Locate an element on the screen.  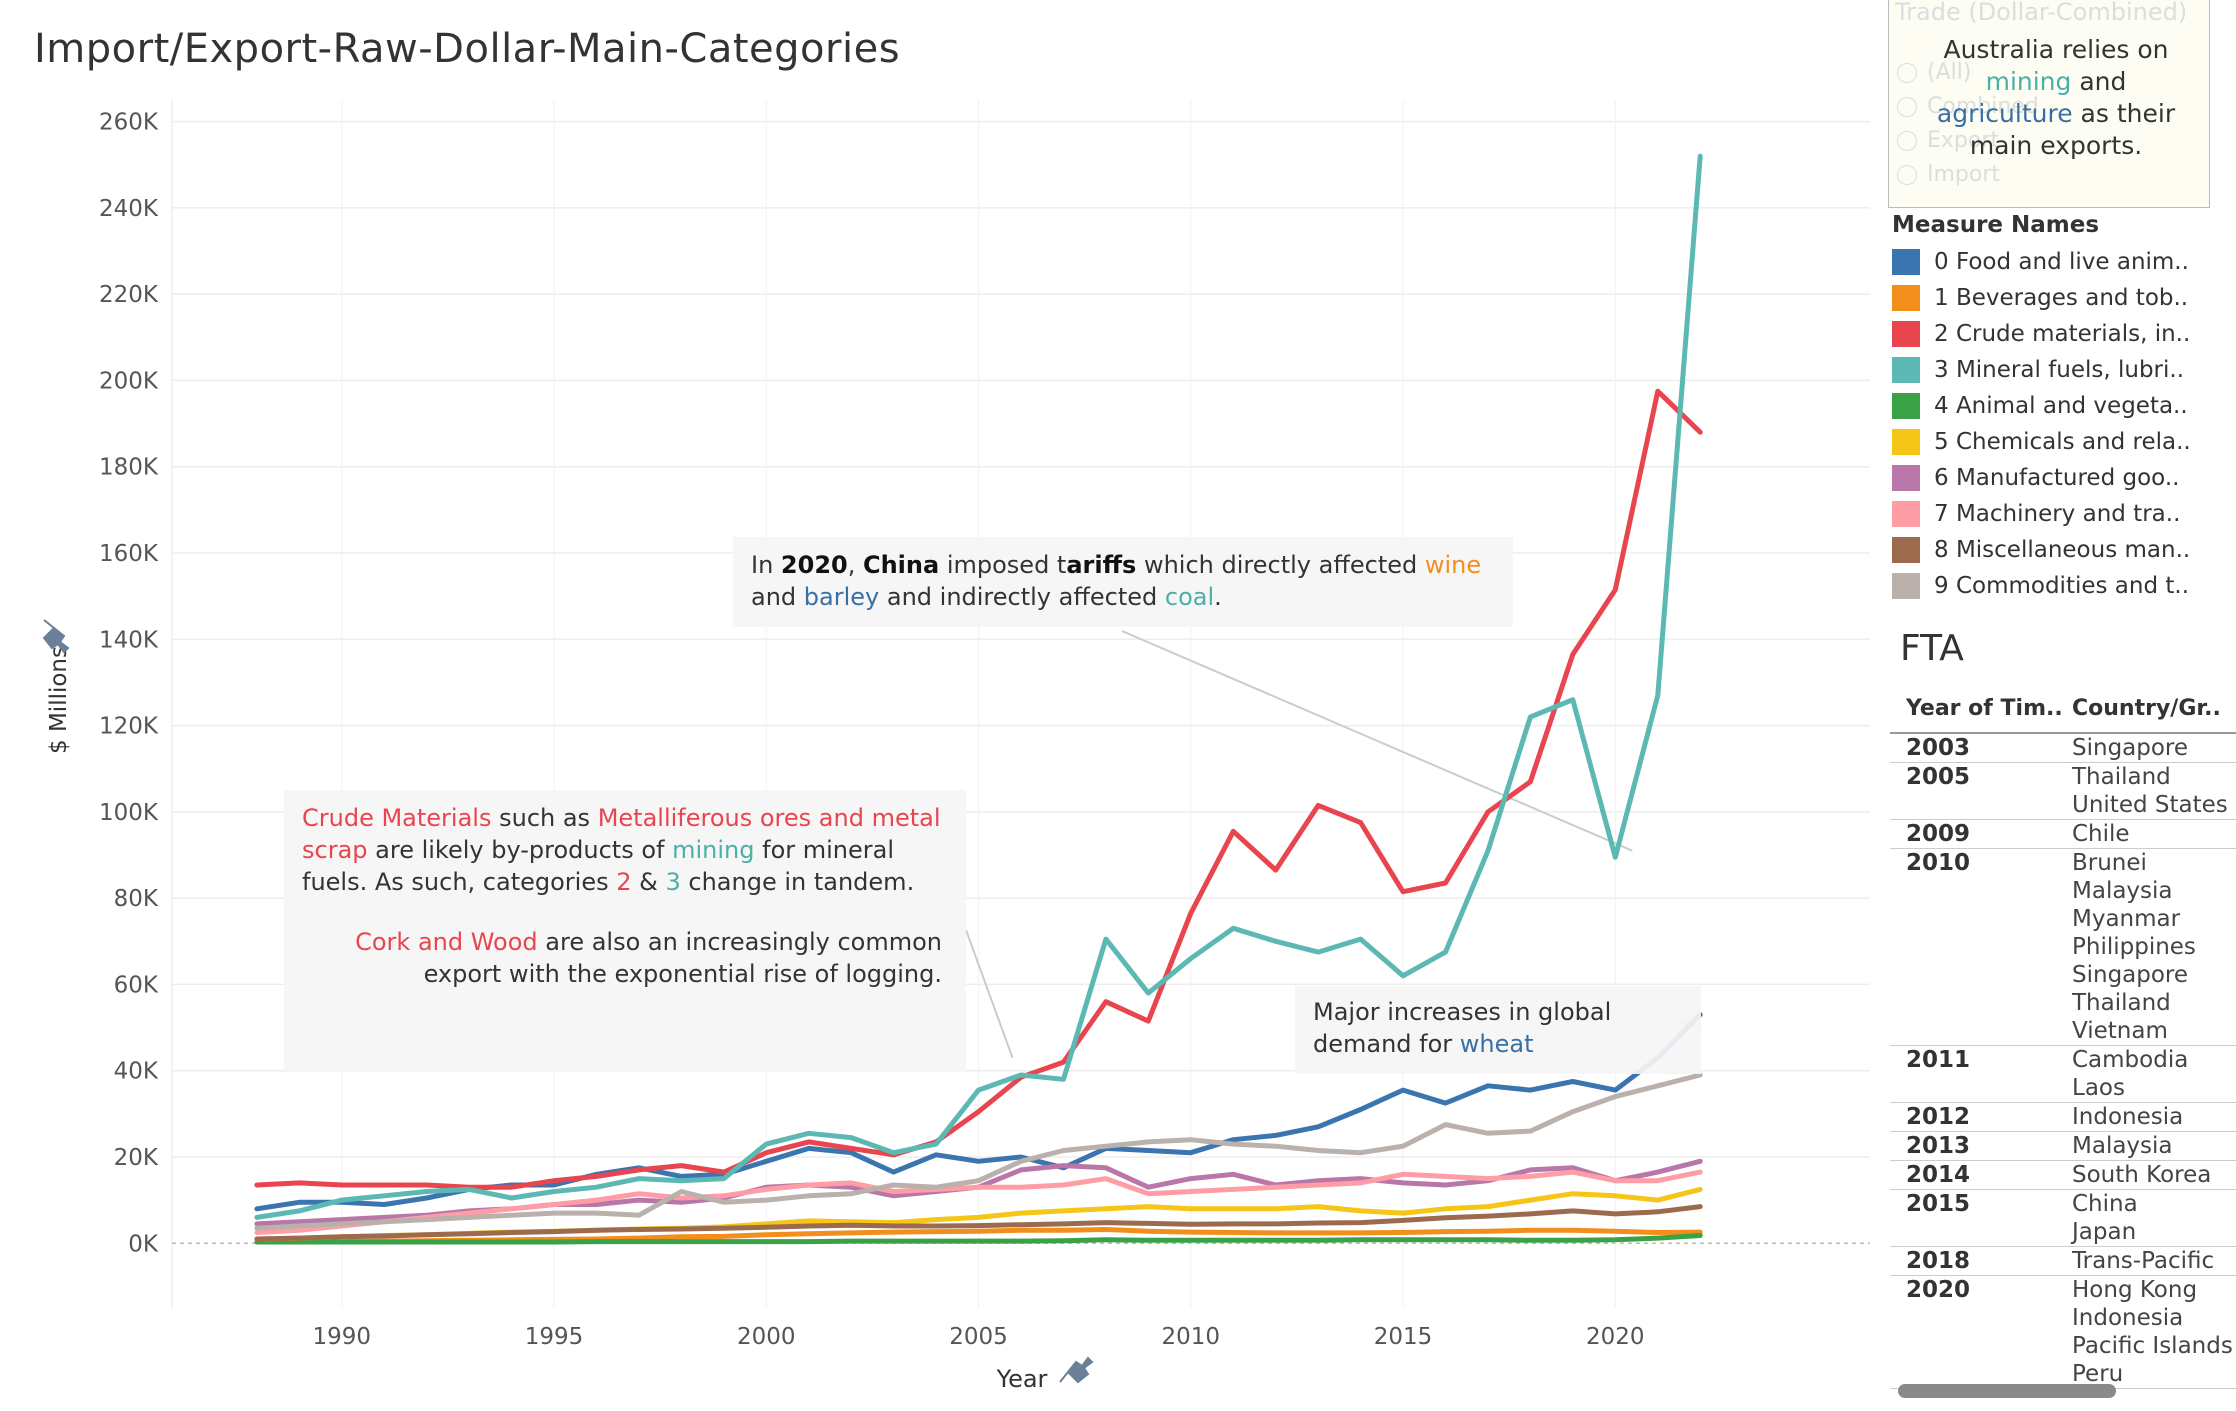
x-tick-label: 2020 is located at coordinates (1615, 1337).